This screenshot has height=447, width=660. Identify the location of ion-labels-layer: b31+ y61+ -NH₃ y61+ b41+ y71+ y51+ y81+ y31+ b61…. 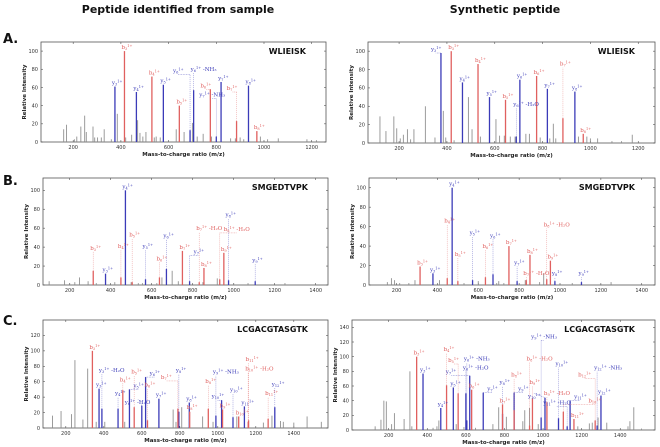
(188, 87).